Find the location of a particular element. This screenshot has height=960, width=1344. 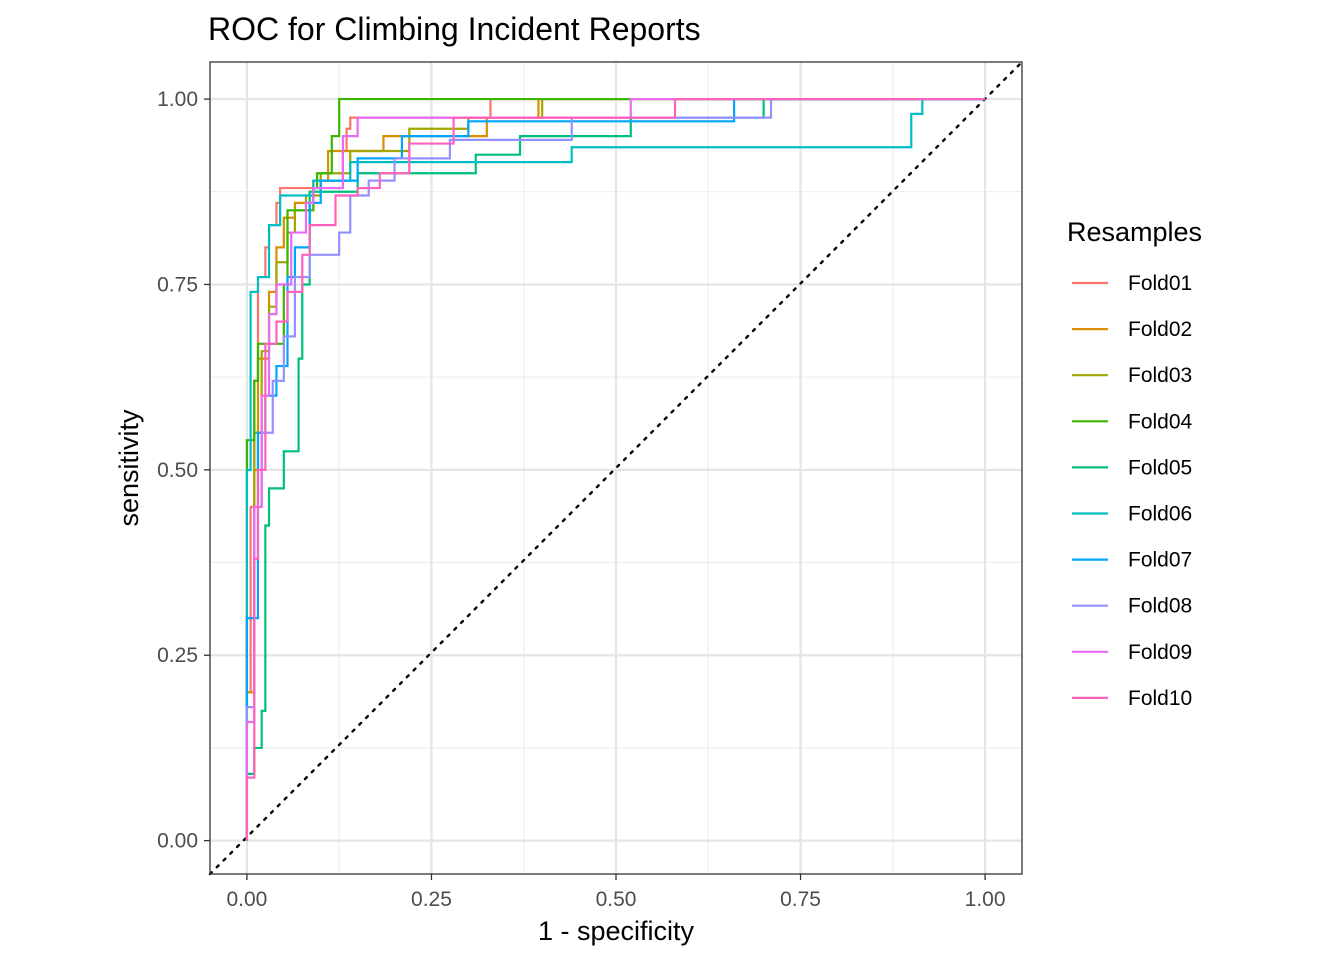

y-tick-label: 1.00 is located at coordinates (177, 99).